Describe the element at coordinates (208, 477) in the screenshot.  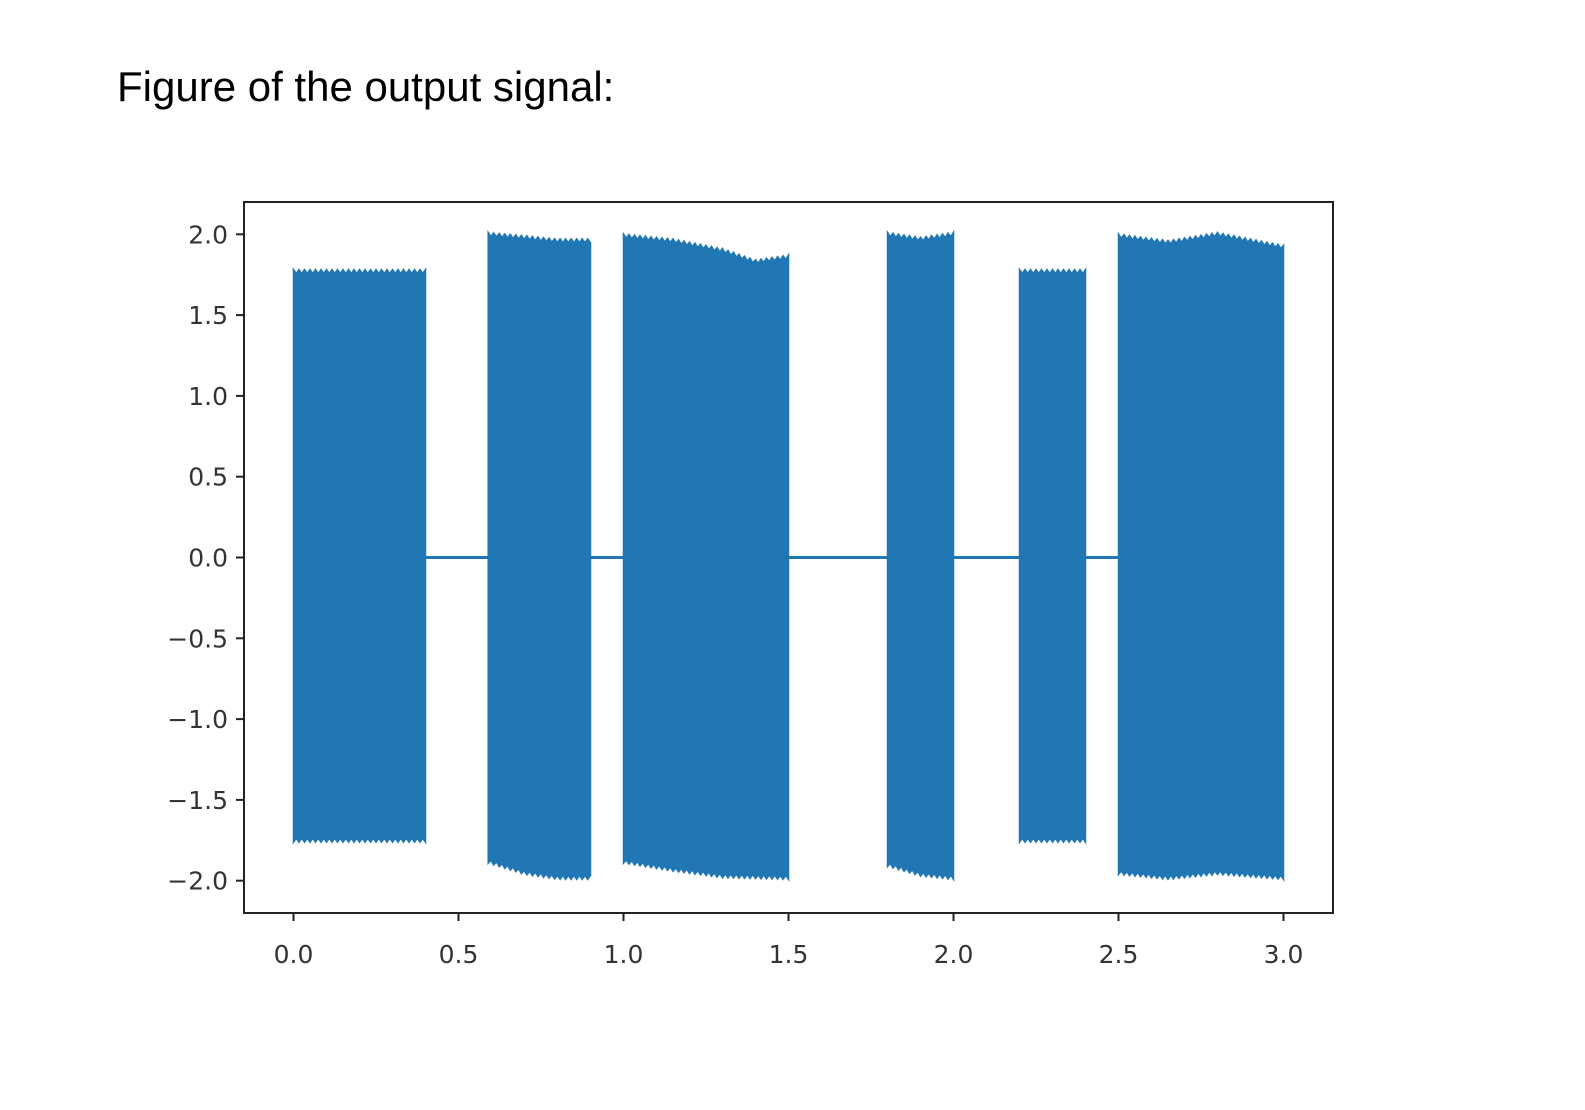
I see `y-tick-label: 0.5` at that location.